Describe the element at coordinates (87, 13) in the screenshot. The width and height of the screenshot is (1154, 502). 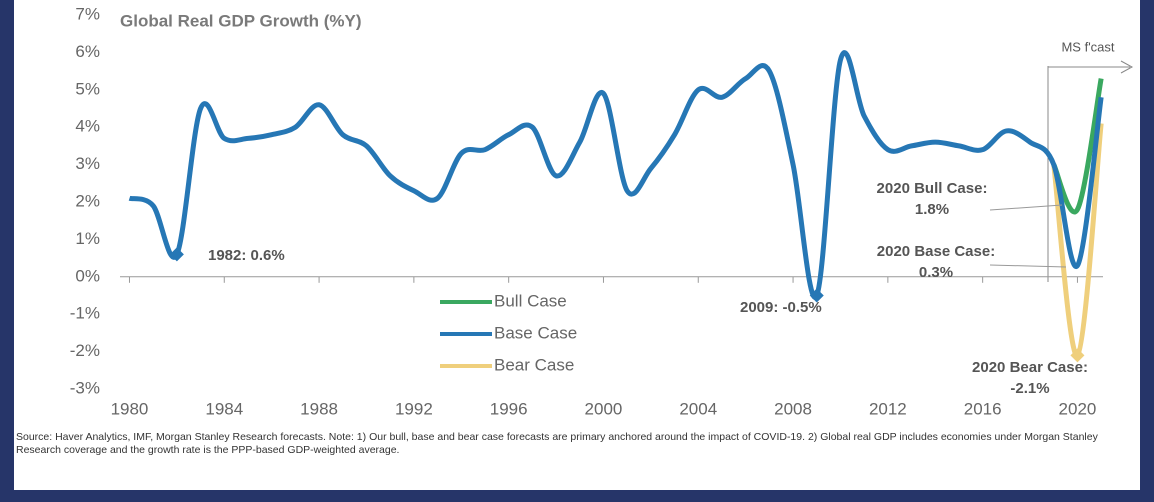
I see `y-tick-label: 7%` at that location.